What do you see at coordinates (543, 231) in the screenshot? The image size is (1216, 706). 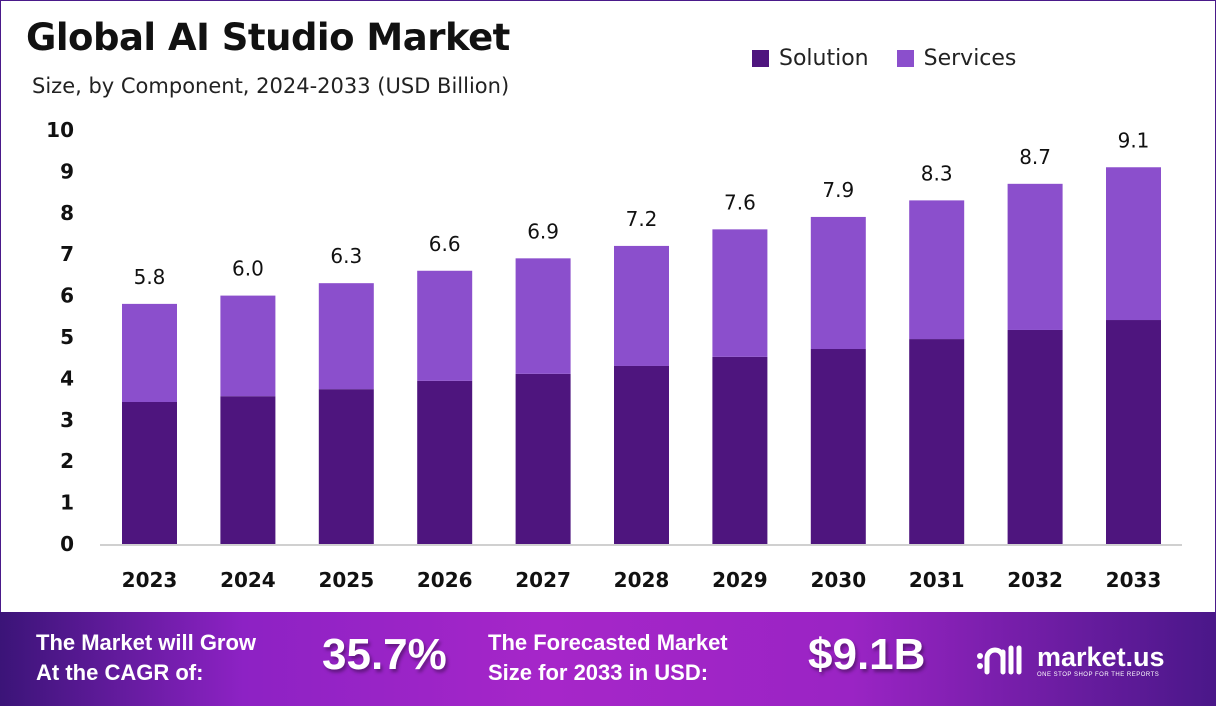 I see `total-label-2027: 6.9` at bounding box center [543, 231].